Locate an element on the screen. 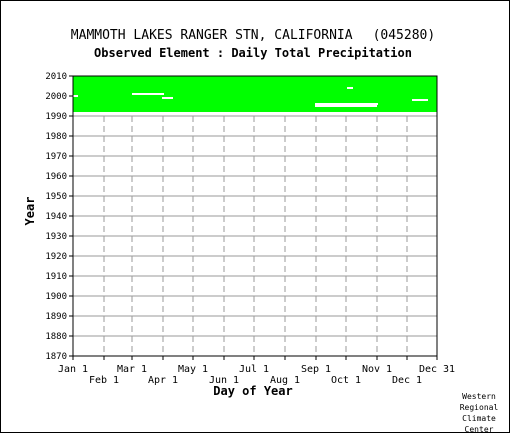  data-coverage-block is located at coordinates (255, 94).